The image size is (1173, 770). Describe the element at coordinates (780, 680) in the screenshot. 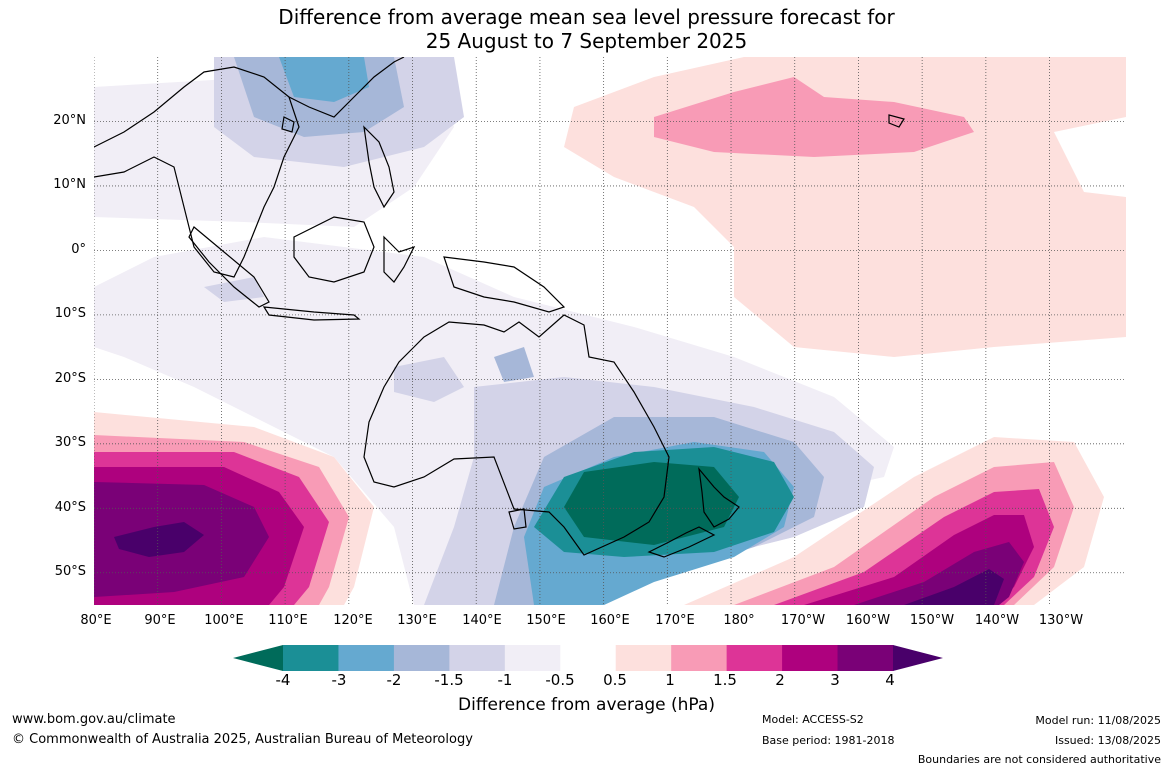

I see `colorbar-tick: 2` at that location.